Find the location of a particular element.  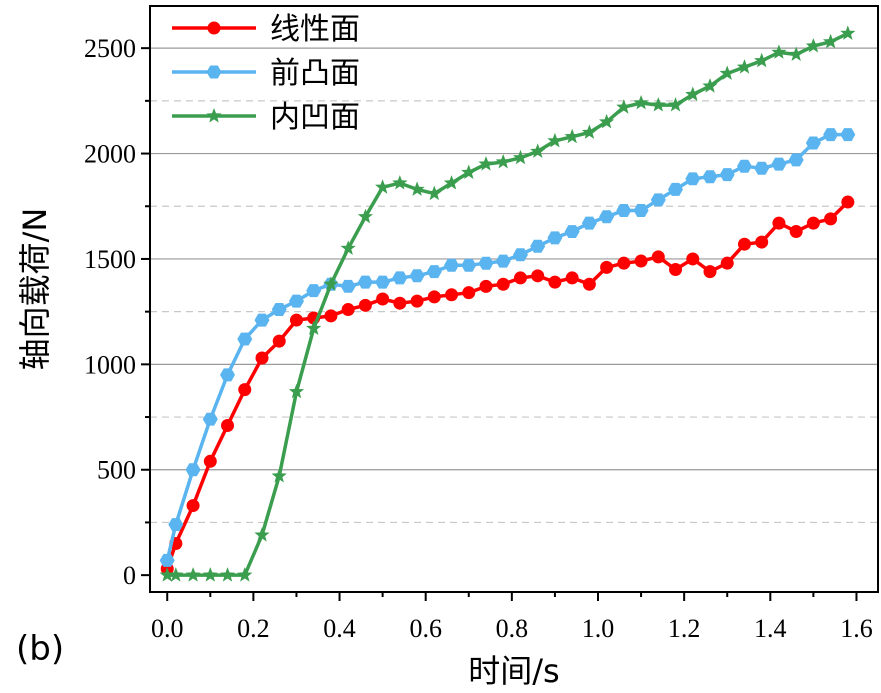

x-axis-title: 时间/s is located at coordinates (513, 671).